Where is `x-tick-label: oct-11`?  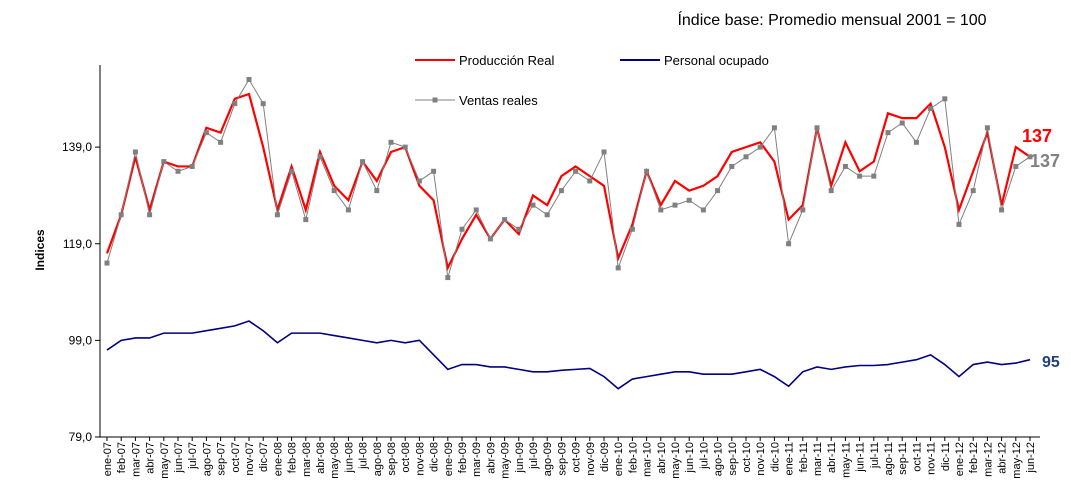
x-tick-label: oct-11 is located at coordinates (917, 457).